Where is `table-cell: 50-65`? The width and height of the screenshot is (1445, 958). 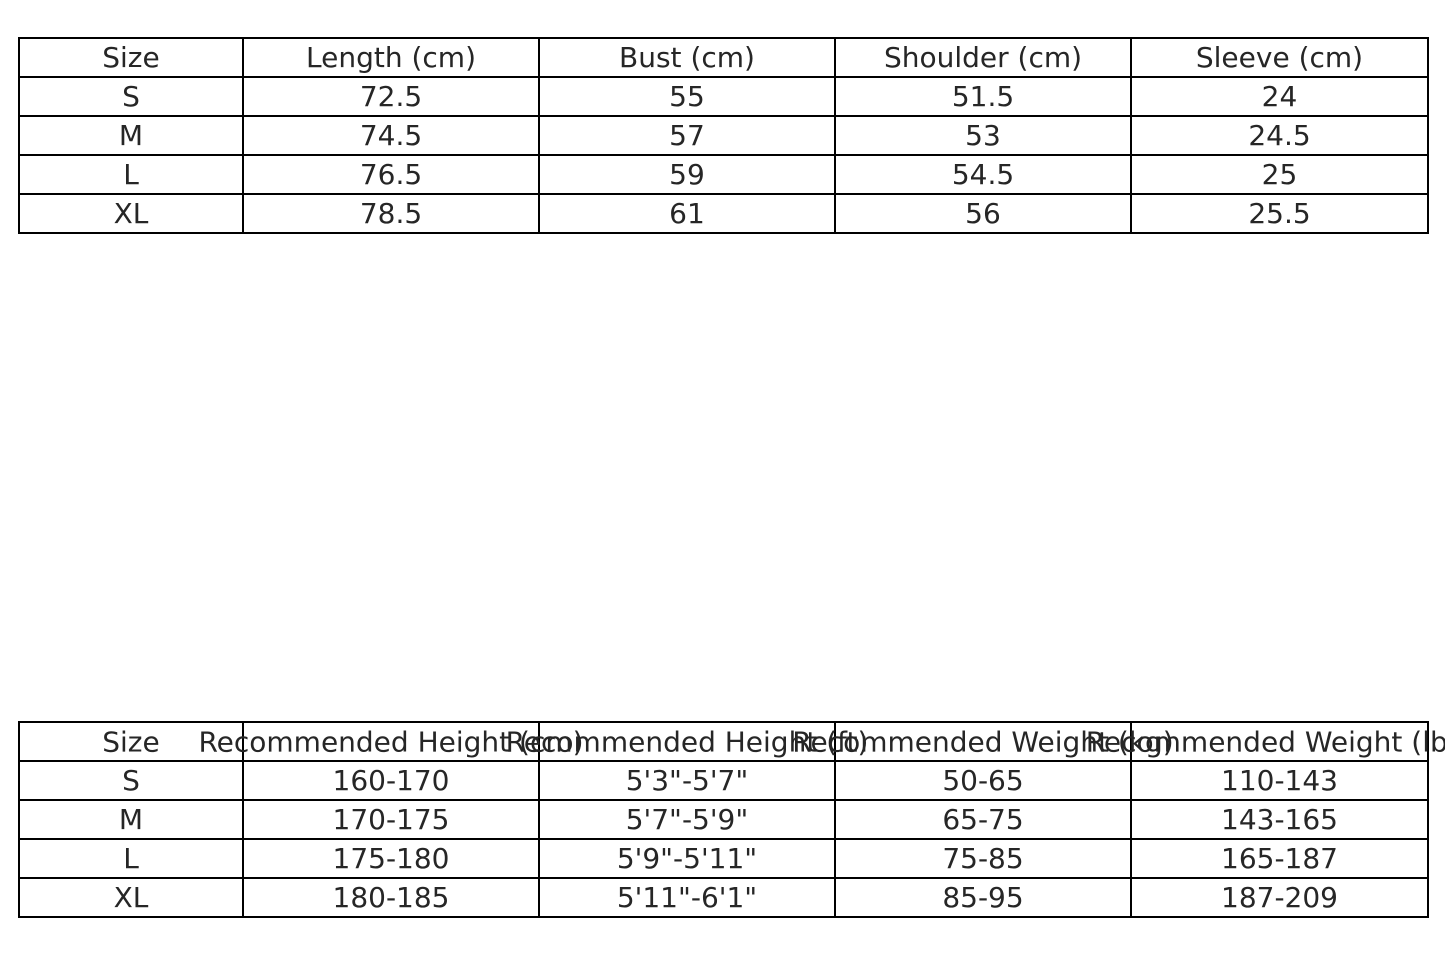
table-cell: 50-65 is located at coordinates (983, 780).